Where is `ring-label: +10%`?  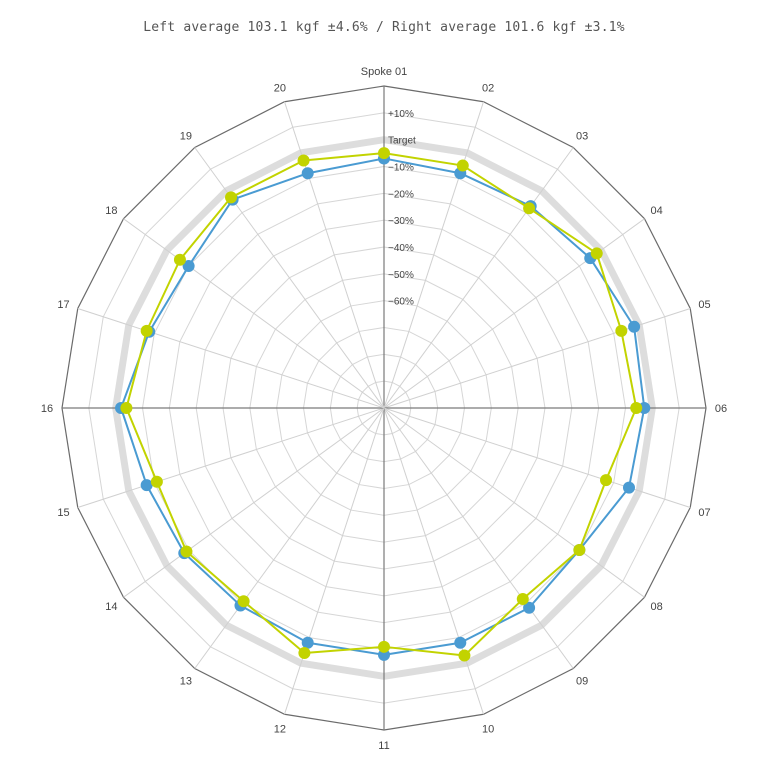
ring-label: +10% is located at coordinates (401, 114).